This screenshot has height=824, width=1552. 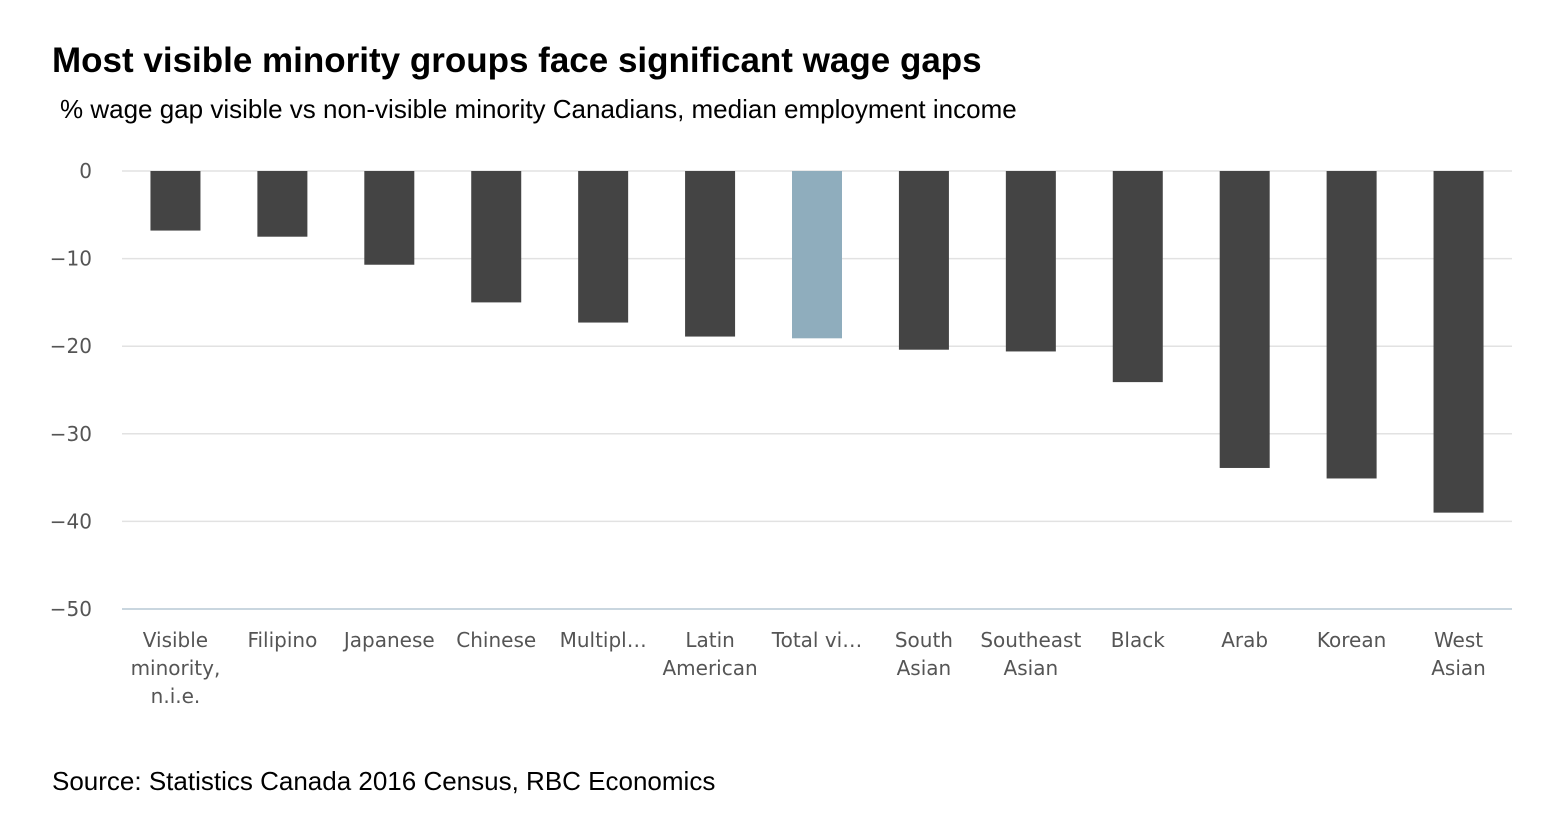 I want to click on x-tick-label: Chinese, so click(x=496, y=640).